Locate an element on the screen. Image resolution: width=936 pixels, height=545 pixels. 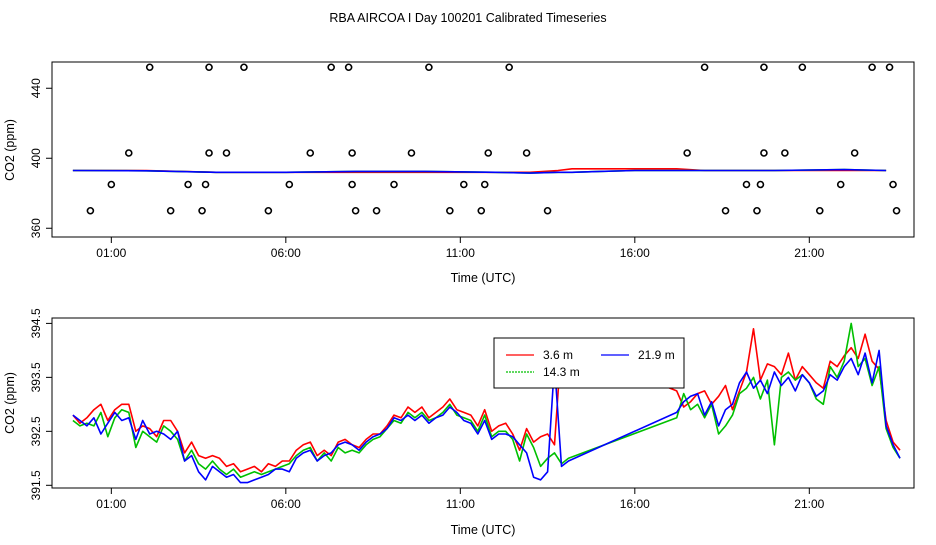
legend-label-14-3-m: 14.3 m is located at coordinates (561, 372).